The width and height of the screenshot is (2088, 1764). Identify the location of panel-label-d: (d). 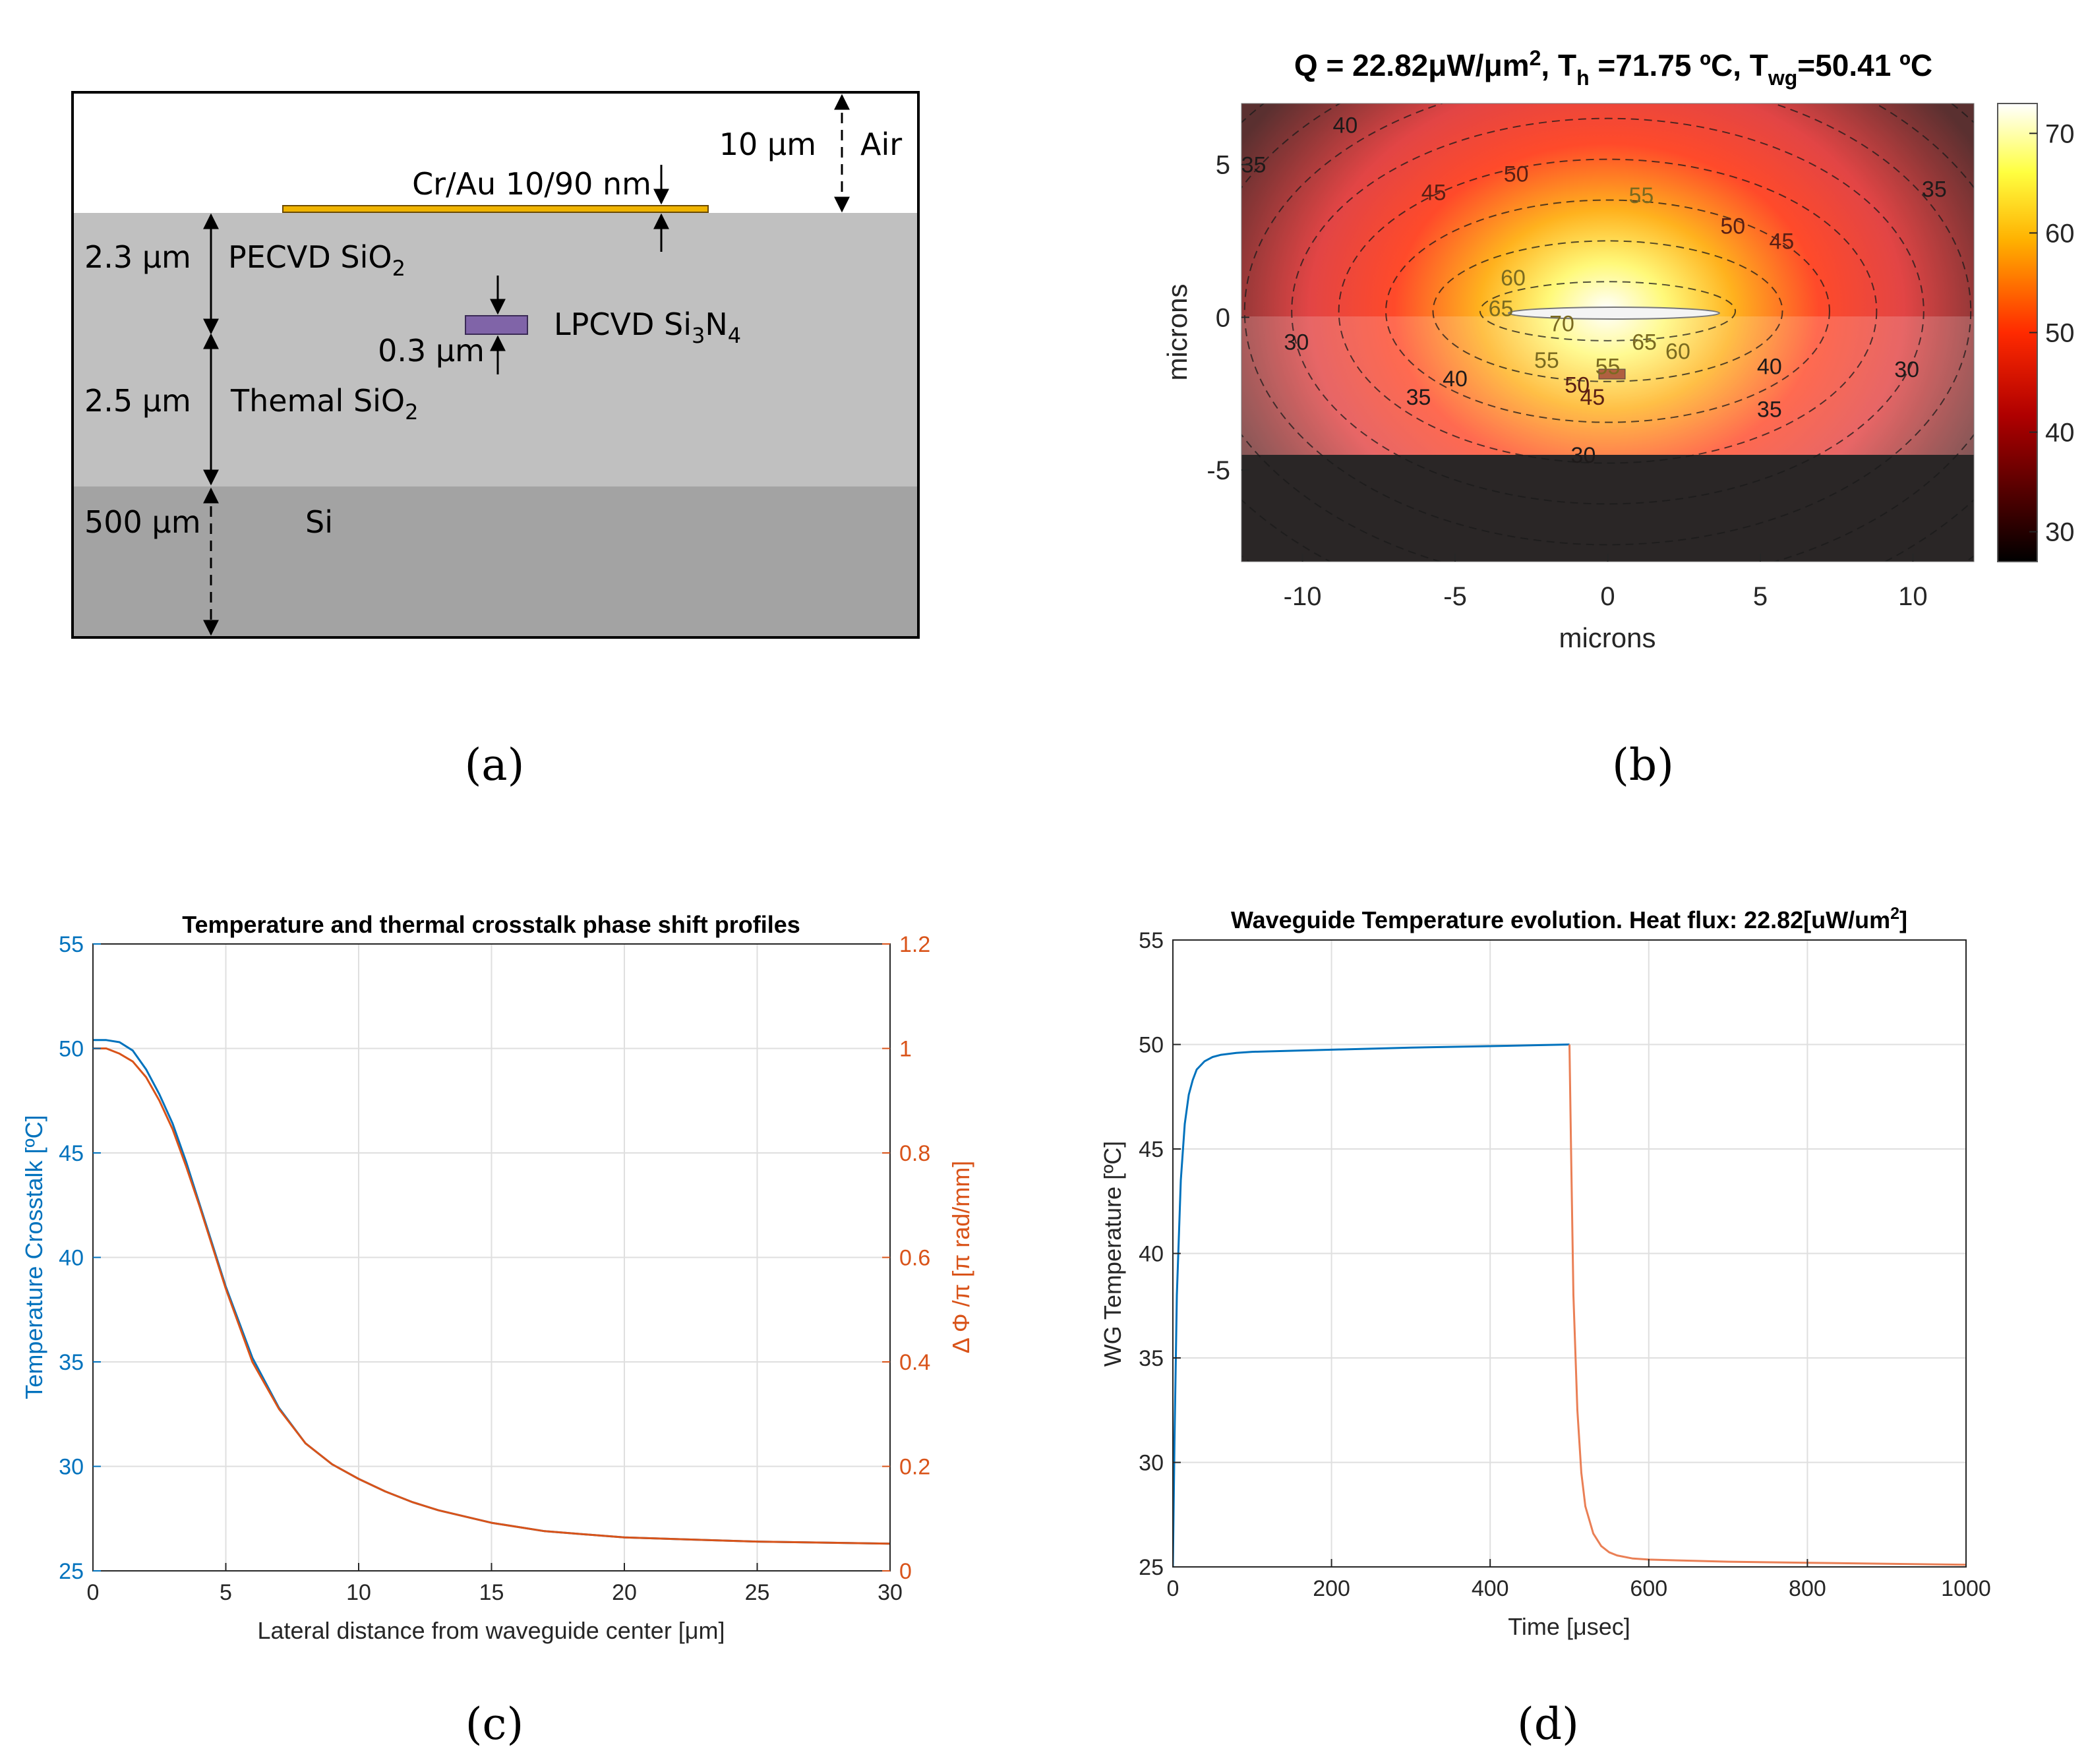
(1548, 1724).